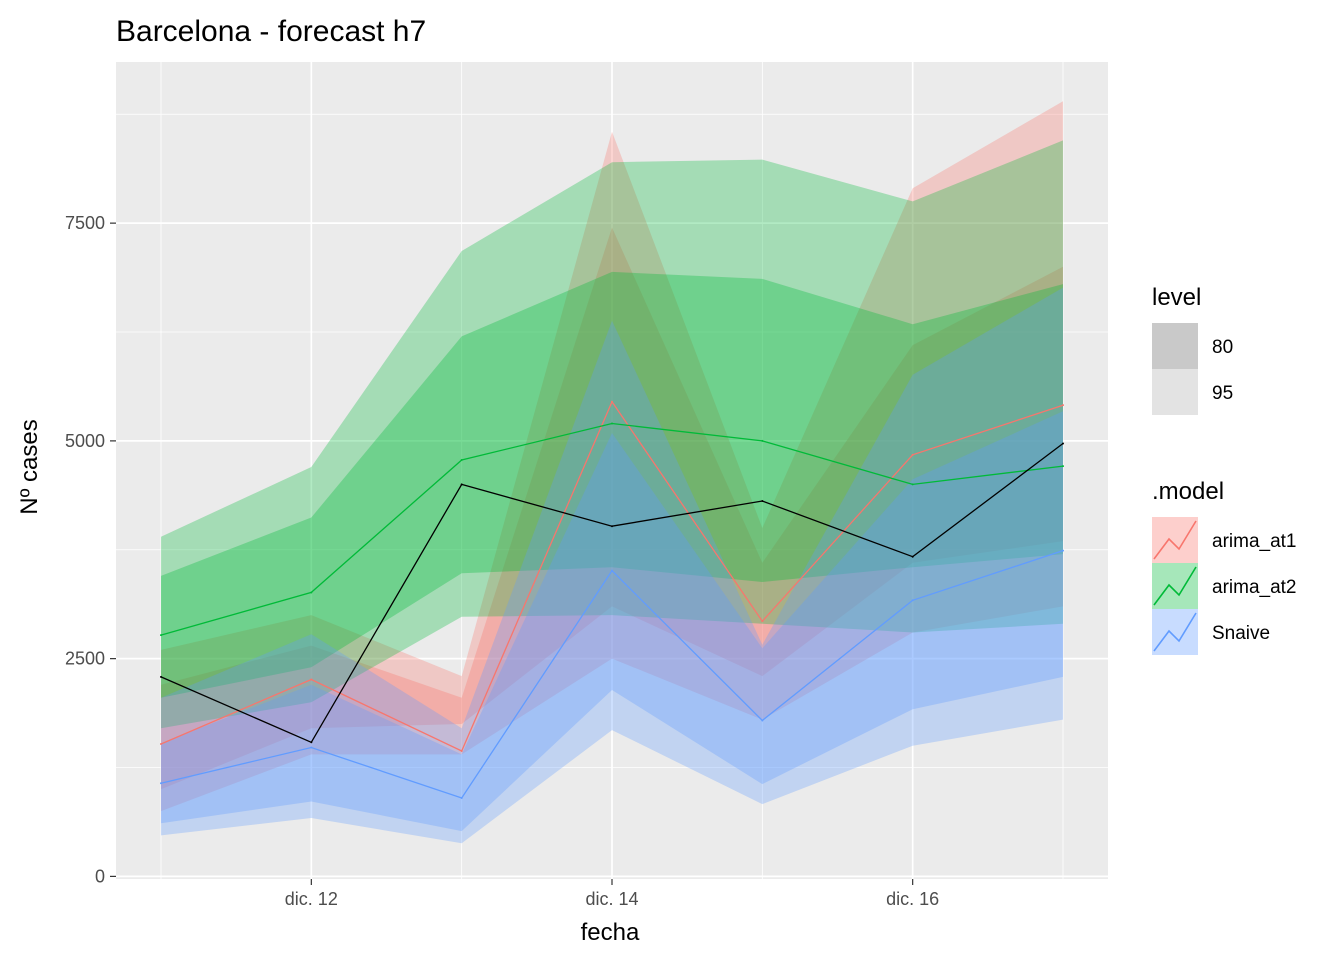 The width and height of the screenshot is (1344, 960). Describe the element at coordinates (1254, 587) in the screenshot. I see `legend-label-model: arima_at2` at that location.